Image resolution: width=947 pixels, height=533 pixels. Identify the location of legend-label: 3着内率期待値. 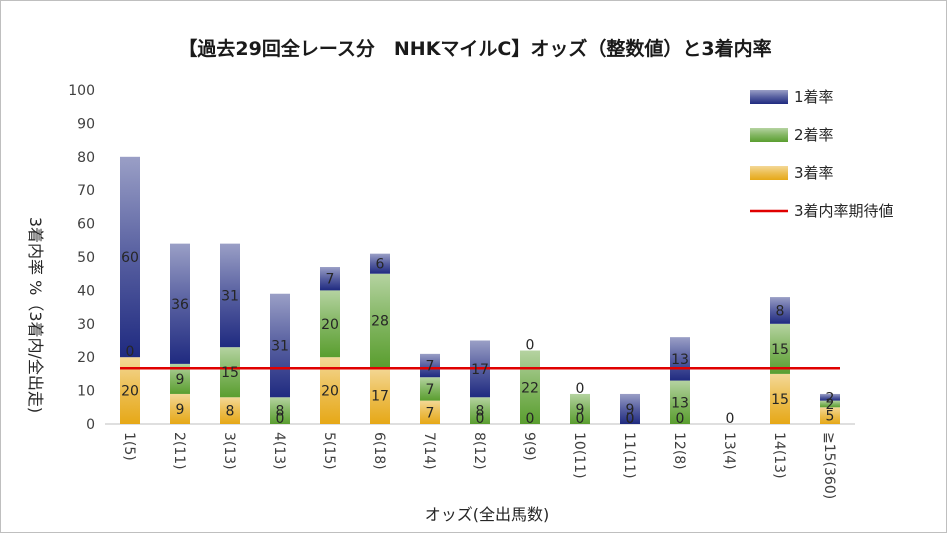
(844, 211).